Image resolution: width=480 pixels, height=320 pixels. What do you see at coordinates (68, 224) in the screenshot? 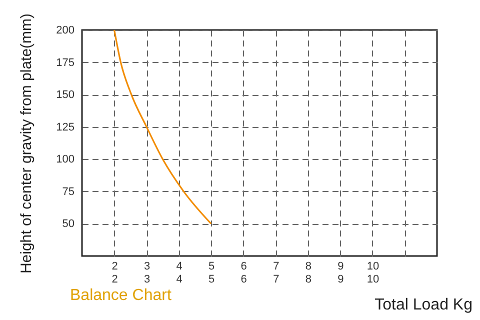
I see `y-tick-label: 50` at bounding box center [68, 224].